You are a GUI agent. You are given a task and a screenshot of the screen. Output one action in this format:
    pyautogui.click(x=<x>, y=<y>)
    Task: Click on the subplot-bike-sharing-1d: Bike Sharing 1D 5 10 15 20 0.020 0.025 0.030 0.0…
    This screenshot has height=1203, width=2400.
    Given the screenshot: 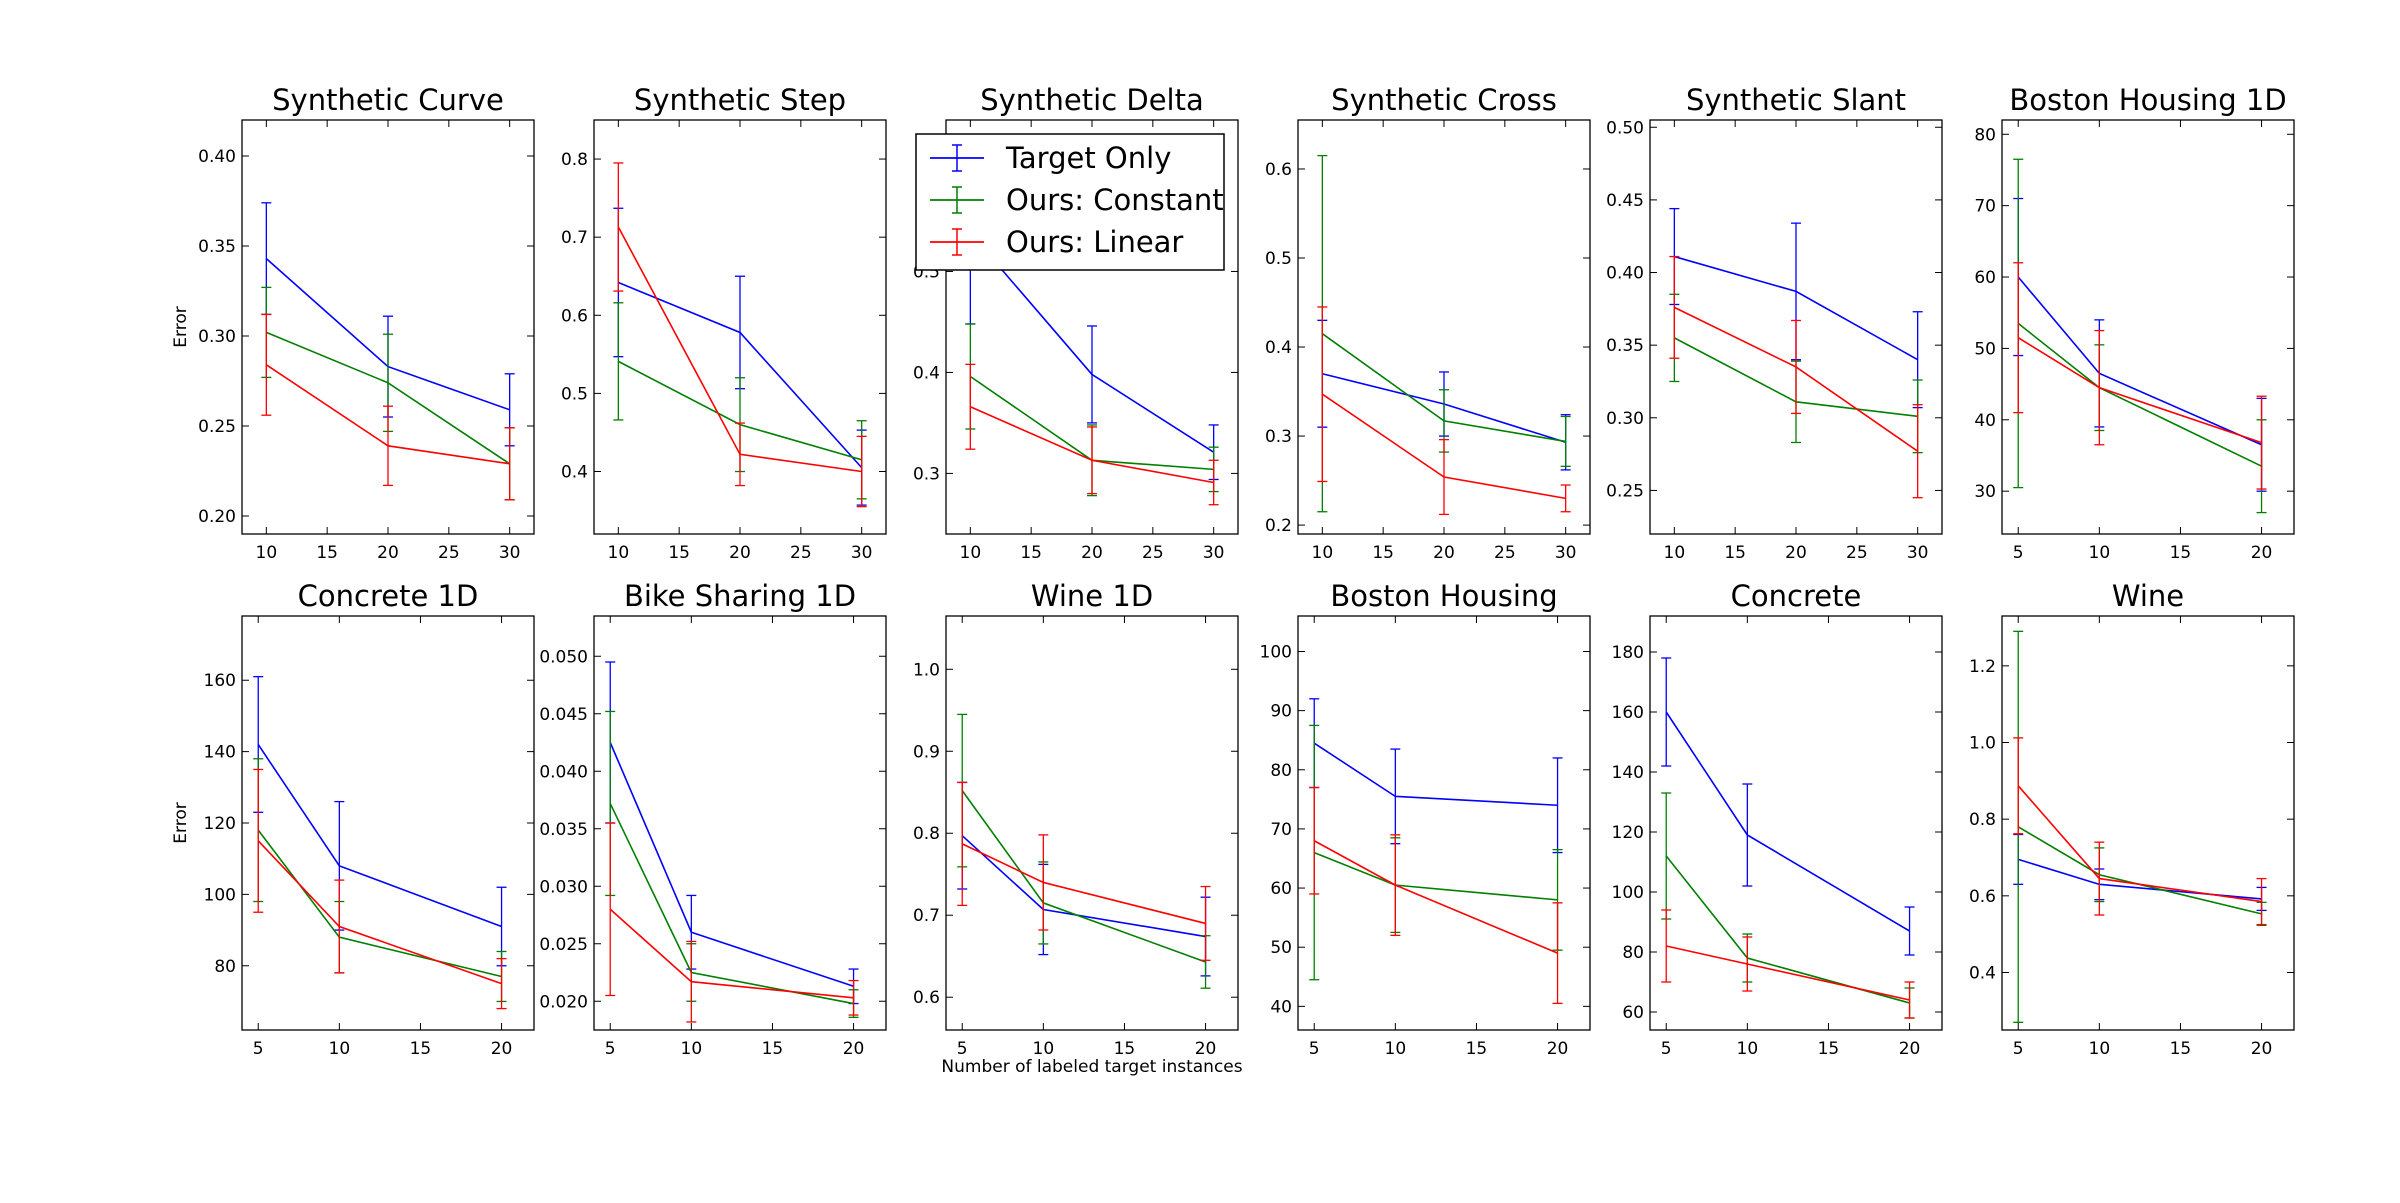 What is the action you would take?
    pyautogui.click(x=713, y=819)
    